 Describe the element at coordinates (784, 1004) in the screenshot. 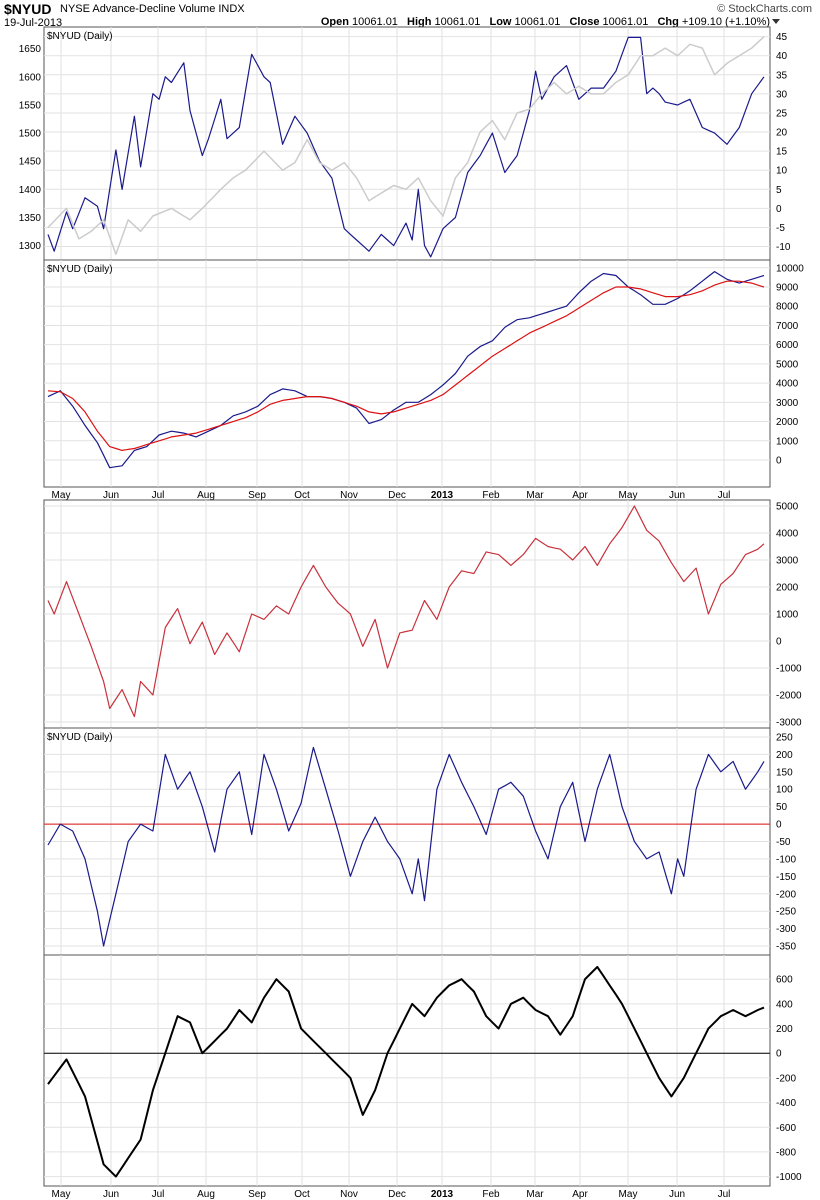

I see `right-axis-tick-label: 400` at that location.